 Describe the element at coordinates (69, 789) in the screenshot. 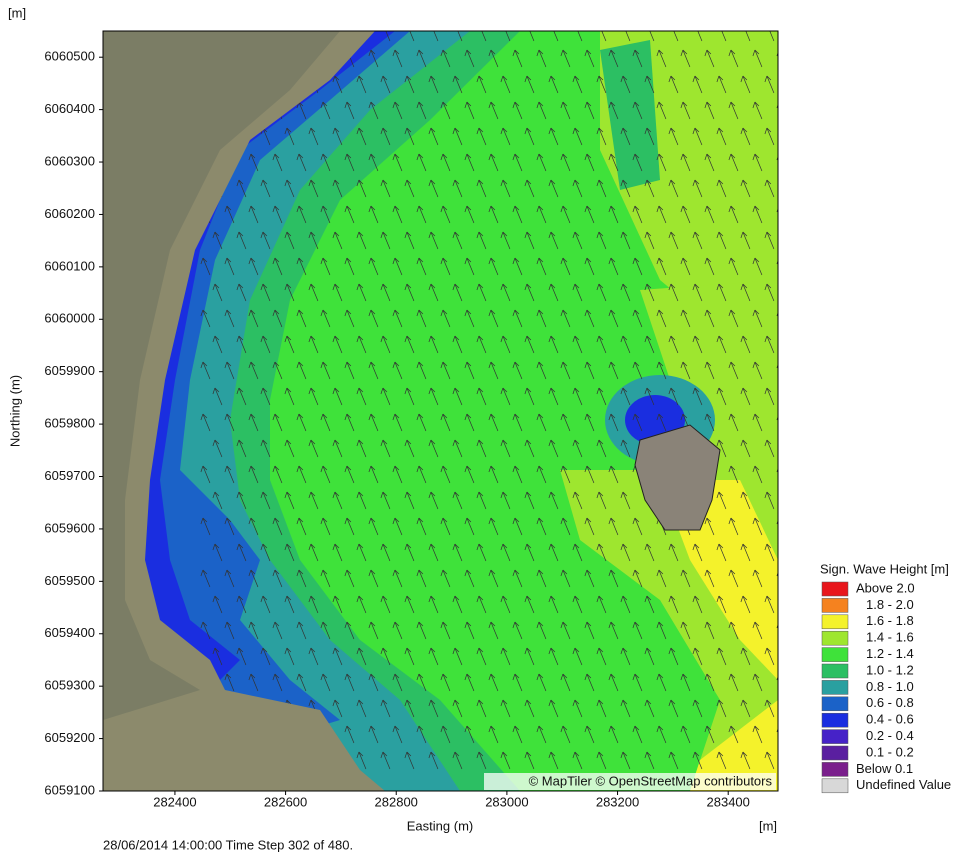

I see `y-tick-label: 6059100` at that location.